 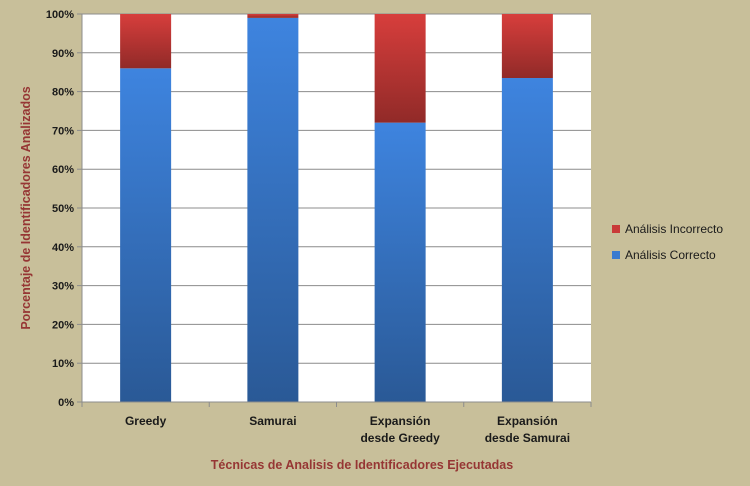 I want to click on y-tick-label: 10%, so click(x=63, y=364).